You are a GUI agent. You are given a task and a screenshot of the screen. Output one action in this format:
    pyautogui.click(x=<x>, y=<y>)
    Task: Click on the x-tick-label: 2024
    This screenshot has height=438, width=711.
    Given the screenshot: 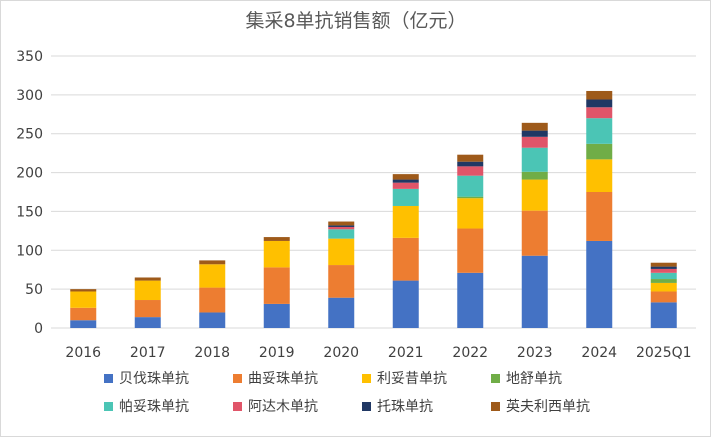 What is the action you would take?
    pyautogui.click(x=599, y=353)
    